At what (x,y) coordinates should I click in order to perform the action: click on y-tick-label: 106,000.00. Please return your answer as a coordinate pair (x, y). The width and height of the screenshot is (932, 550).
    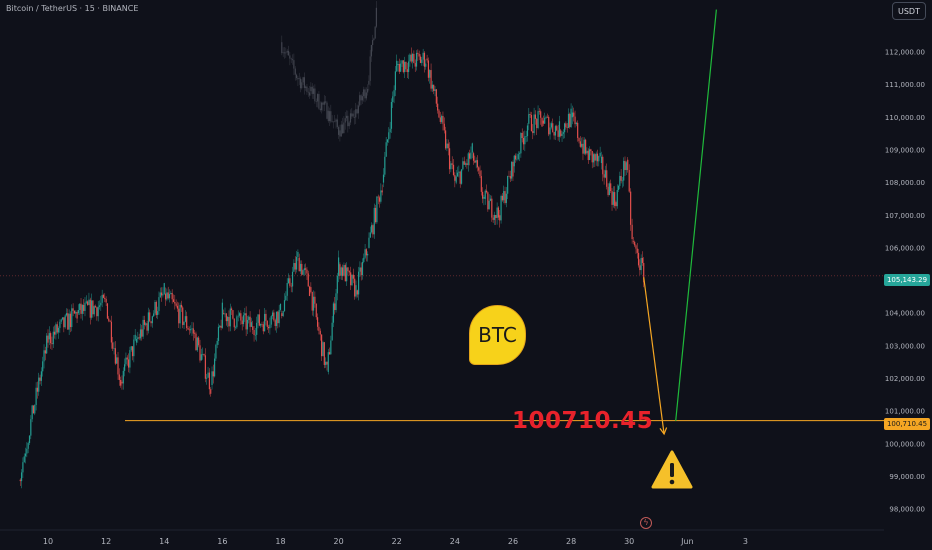
    Looking at the image, I should click on (905, 248).